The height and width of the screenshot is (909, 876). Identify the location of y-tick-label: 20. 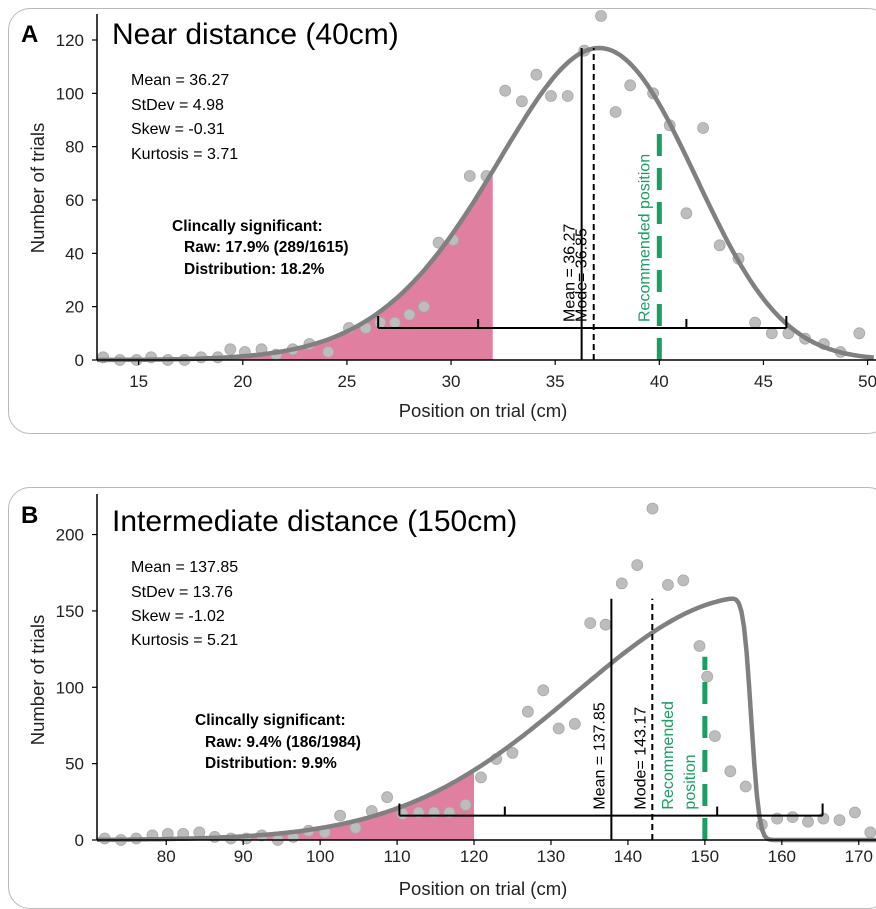
(74, 307).